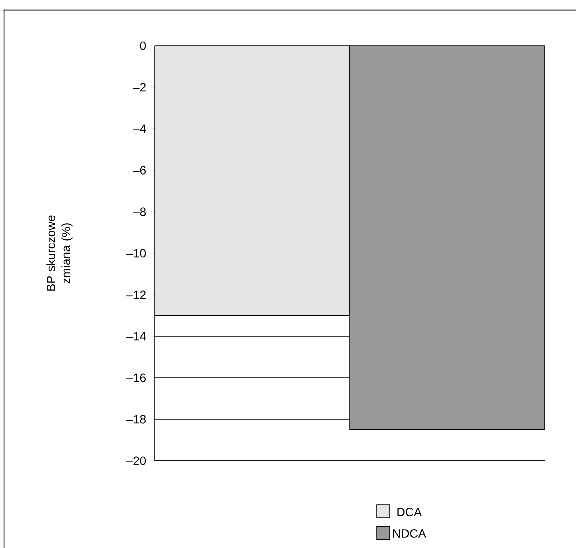 The height and width of the screenshot is (548, 576). What do you see at coordinates (139, 170) in the screenshot?
I see `y-tick-label: –6` at bounding box center [139, 170].